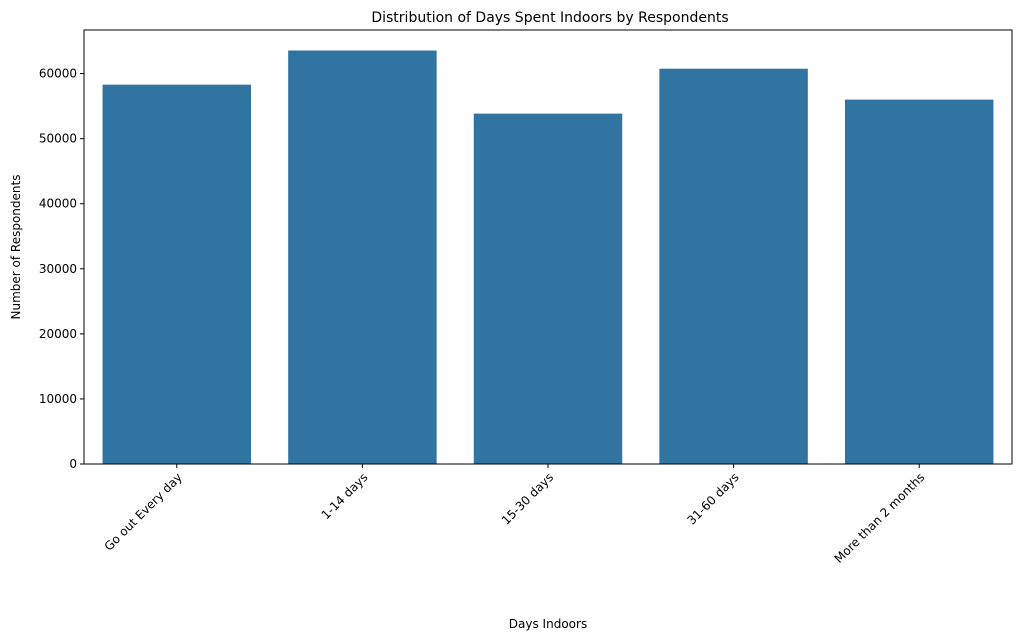 Image resolution: width=1023 pixels, height=640 pixels. What do you see at coordinates (880, 518) in the screenshot?
I see `x-tick-label: More than 2 months` at bounding box center [880, 518].